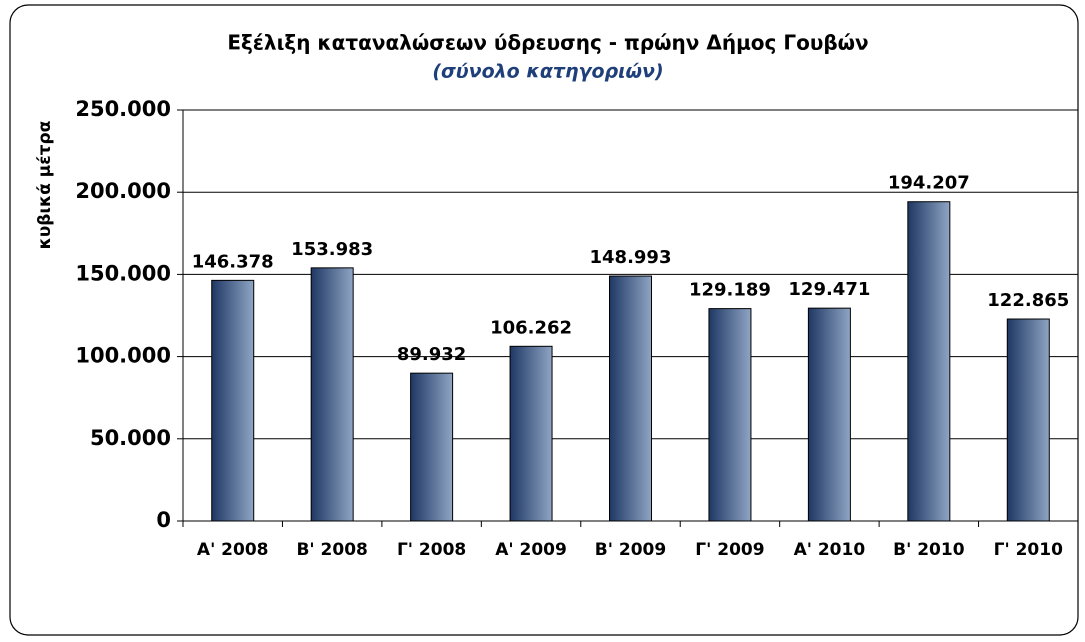 This screenshot has height=642, width=1085. Describe the element at coordinates (45, 185) in the screenshot. I see `y-axis-label: κυβικά μέτρα` at that location.